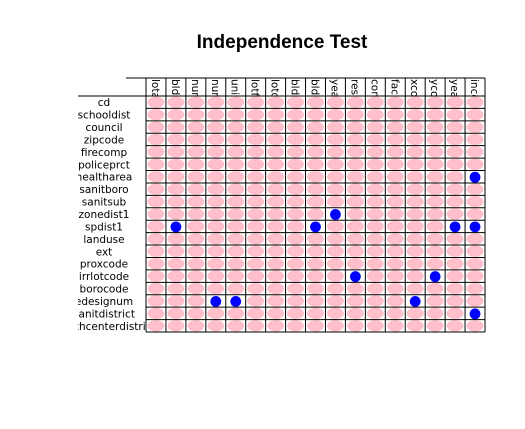  Describe the element at coordinates (235, 97) in the screenshot. I see `column-label: unitsre` at that location.